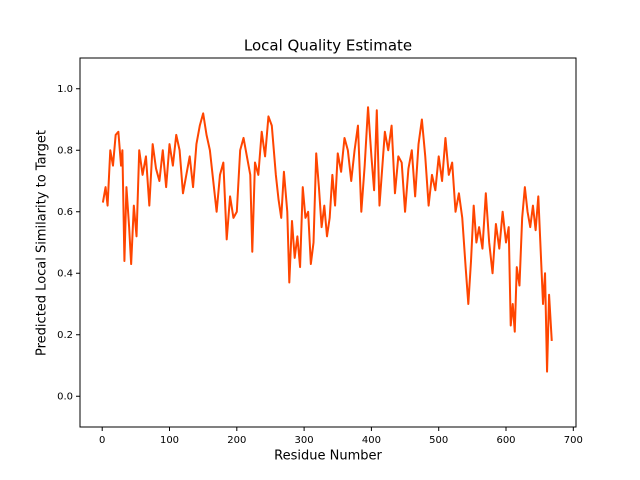  What do you see at coordinates (65, 335) in the screenshot?
I see `y-tick-label: 0.2` at bounding box center [65, 335].